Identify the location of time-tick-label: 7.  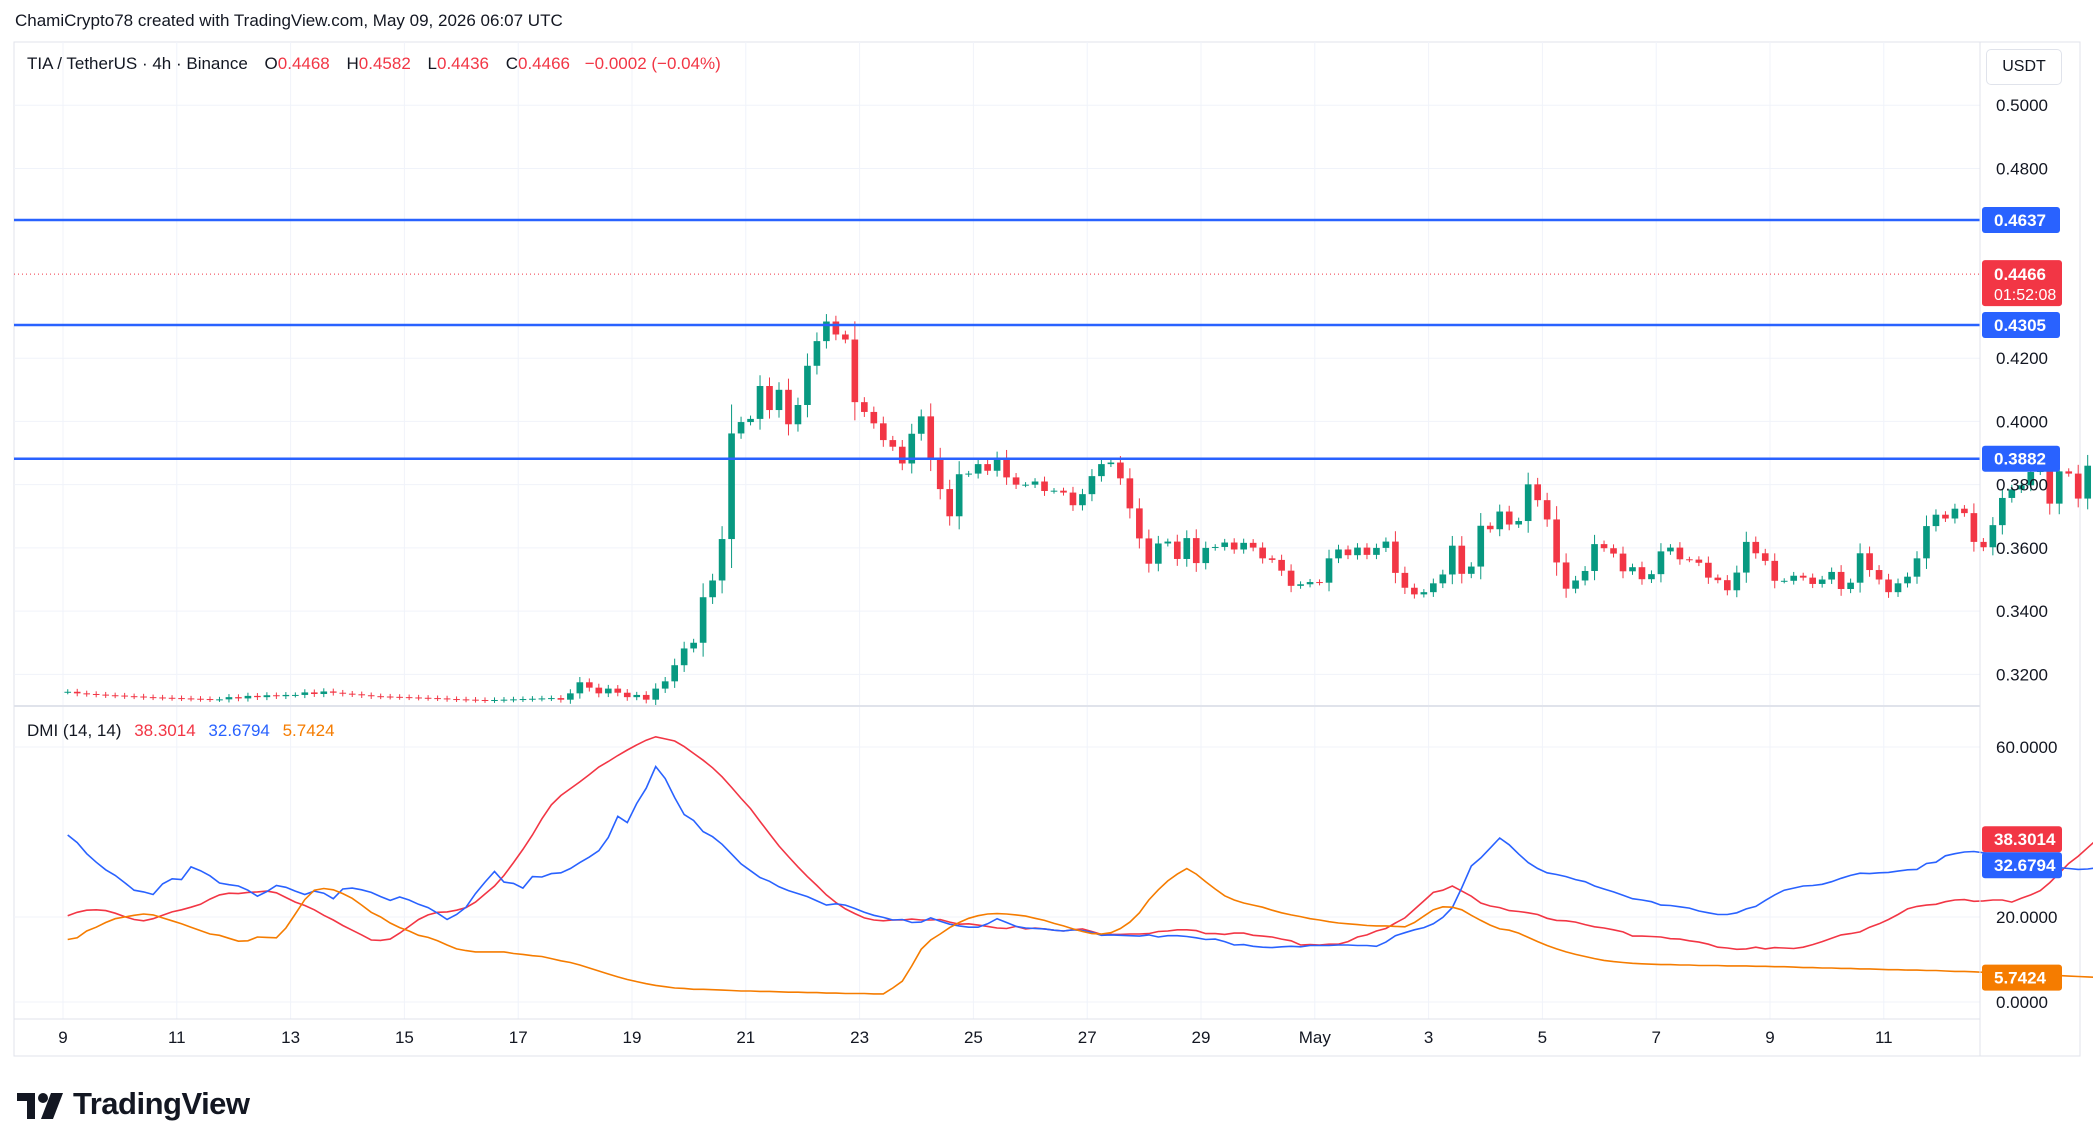
(1655, 1037).